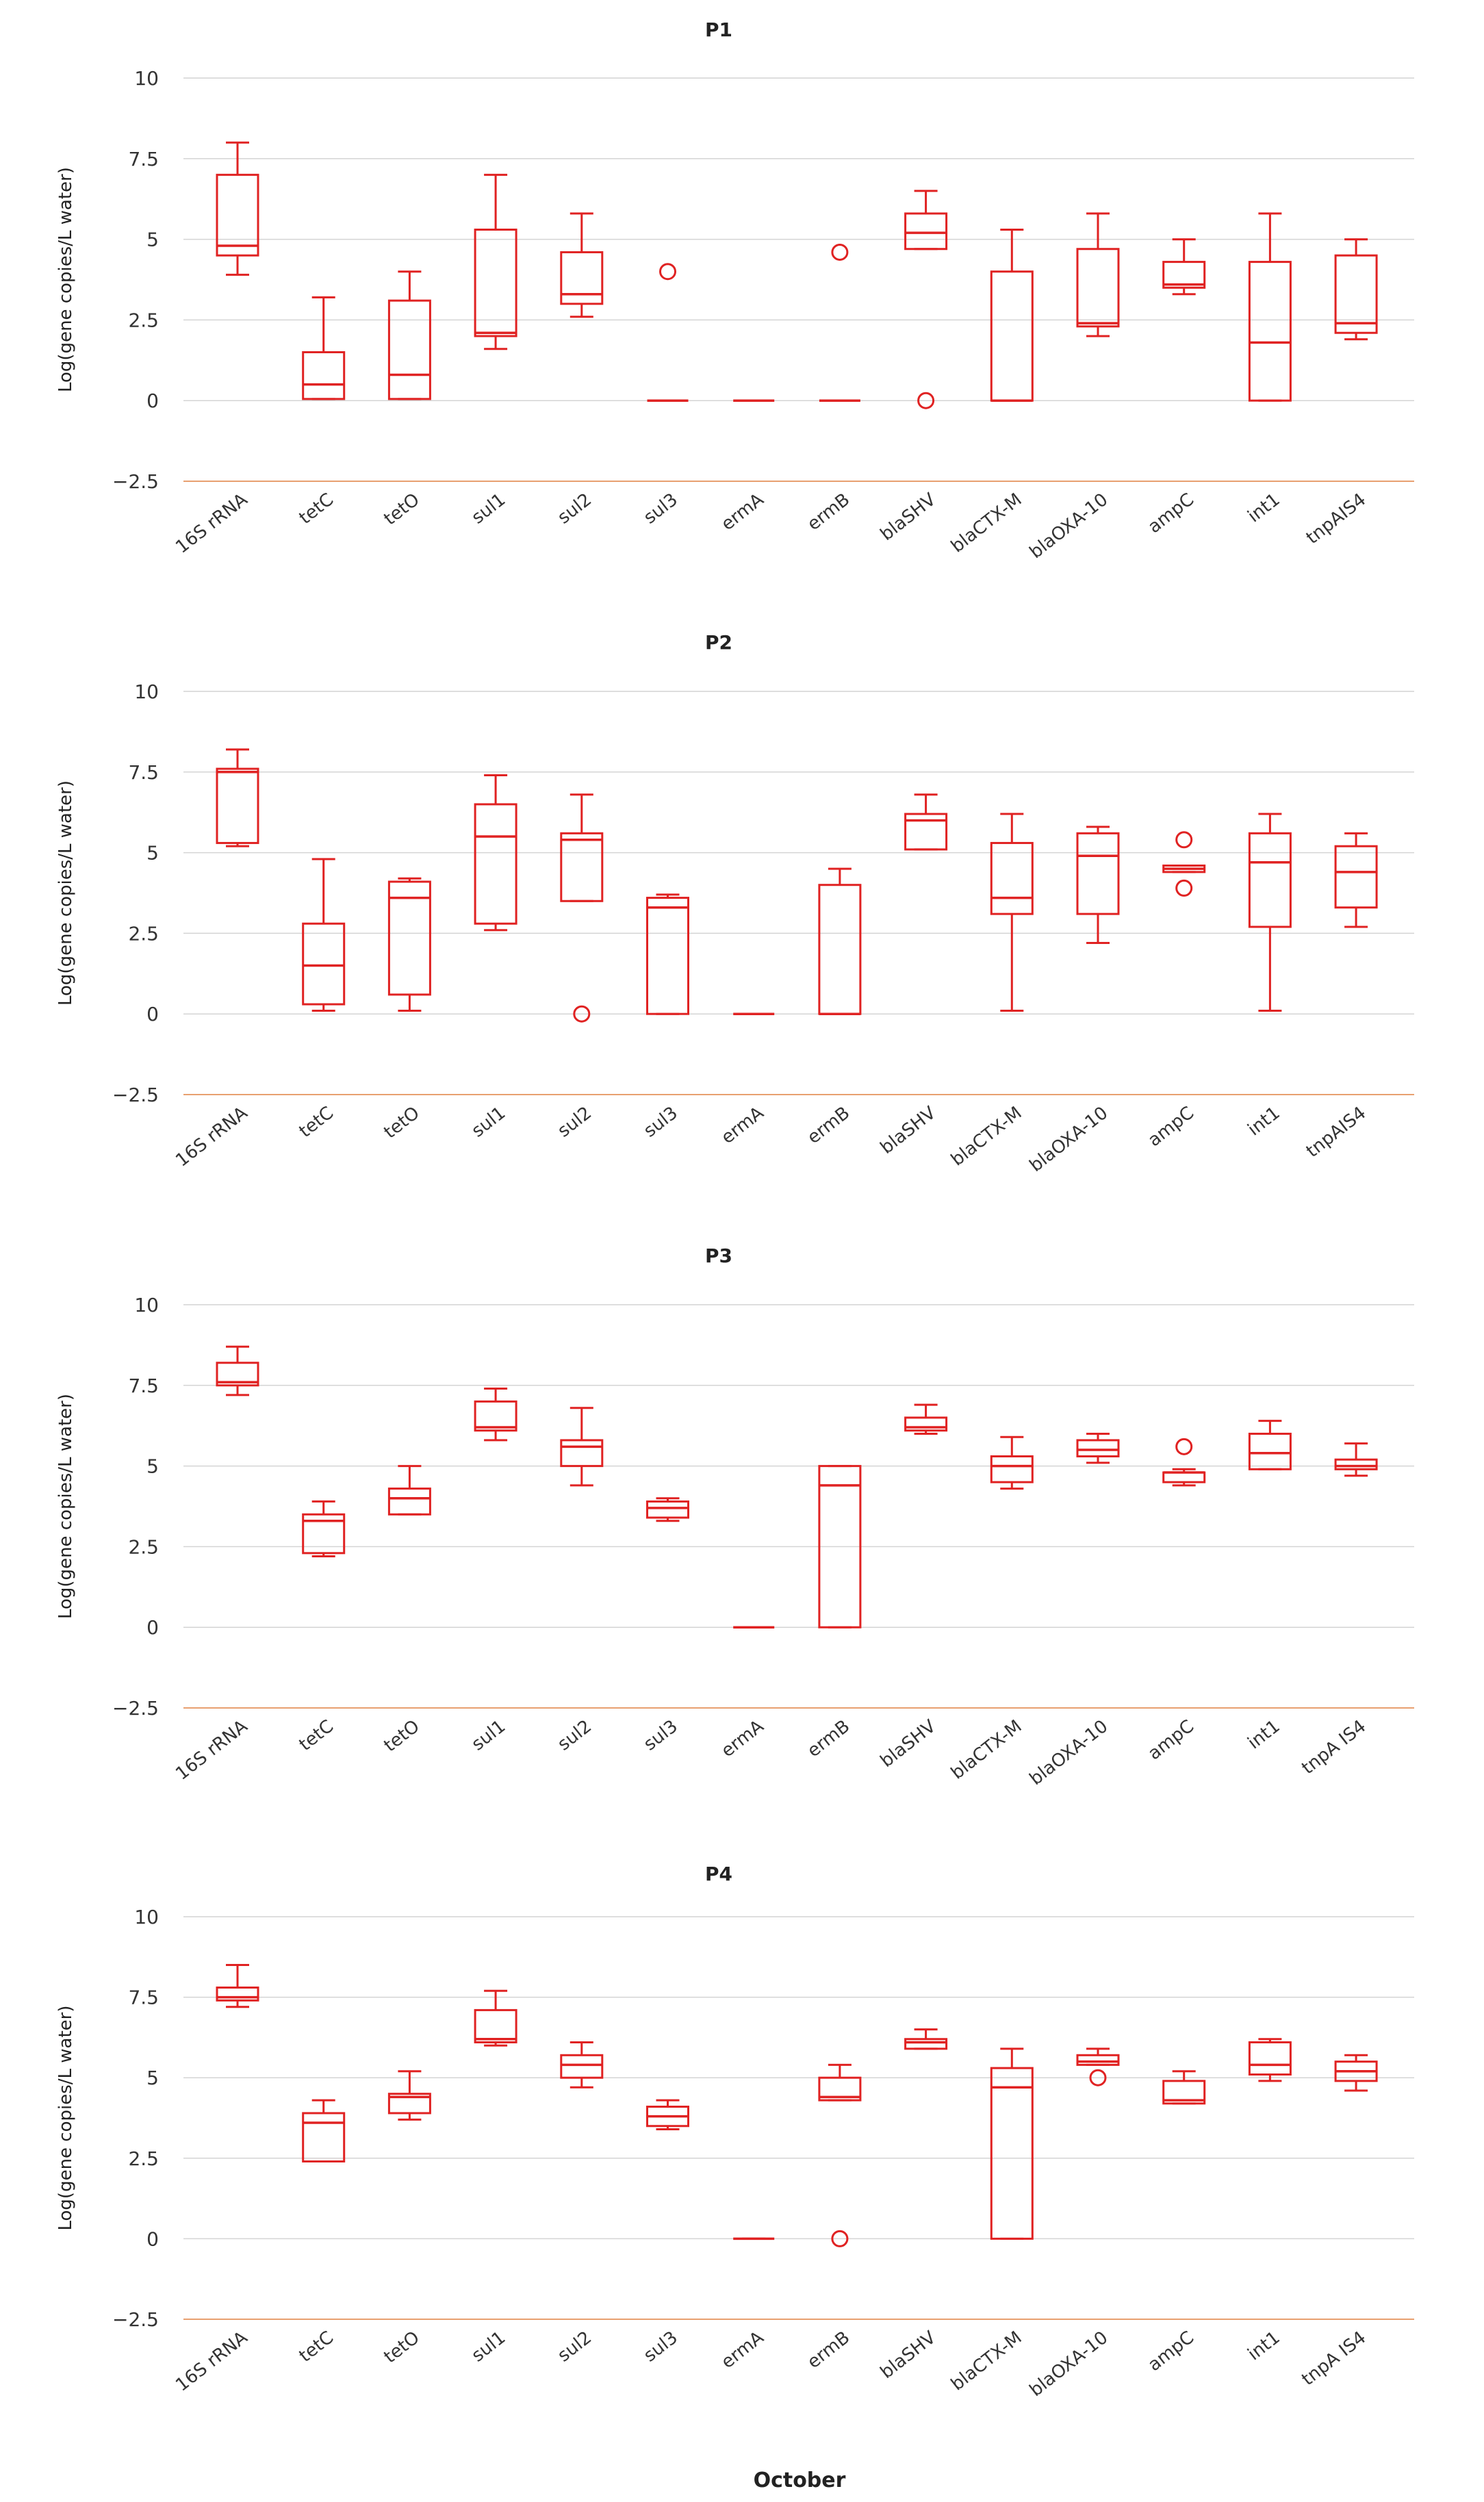 The height and width of the screenshot is (2502, 1484). I want to click on x-tick-label: blaOXA-10, so click(1069, 2364).